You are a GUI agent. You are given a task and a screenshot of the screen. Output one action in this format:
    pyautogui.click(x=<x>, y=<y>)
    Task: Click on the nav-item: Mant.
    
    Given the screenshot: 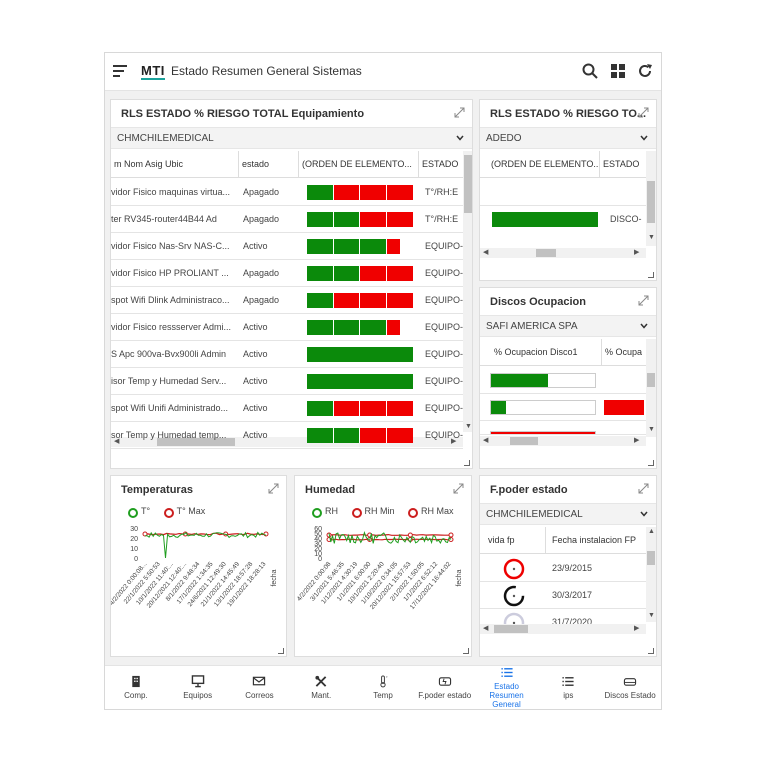 What is the action you would take?
    pyautogui.click(x=321, y=687)
    